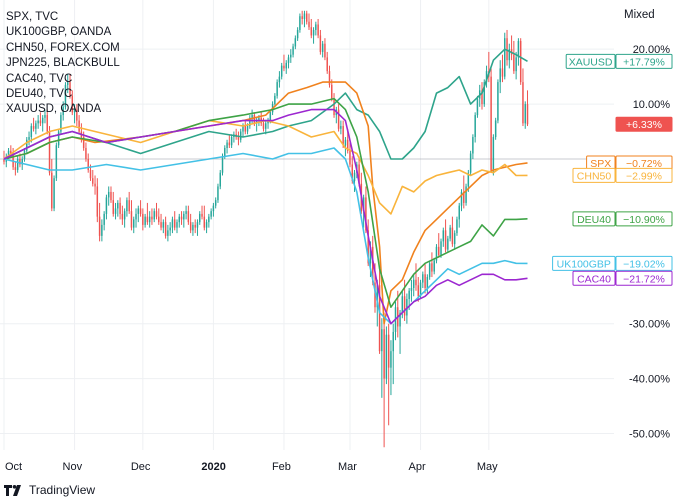 This screenshot has width=685, height=501. Describe the element at coordinates (619, 61) in the screenshot. I see `last-value-xauusd: +17.79% XAUUSD` at that location.